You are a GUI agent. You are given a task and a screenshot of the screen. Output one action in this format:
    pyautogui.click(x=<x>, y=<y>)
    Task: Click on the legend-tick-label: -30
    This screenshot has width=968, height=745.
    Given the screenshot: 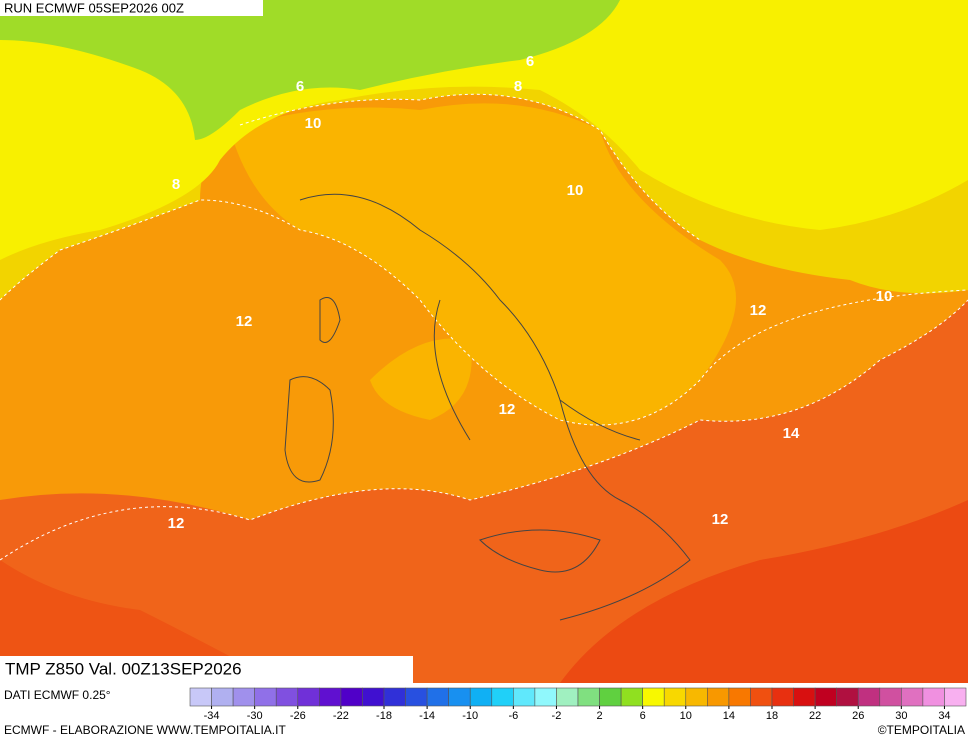 What is the action you would take?
    pyautogui.click(x=255, y=716)
    